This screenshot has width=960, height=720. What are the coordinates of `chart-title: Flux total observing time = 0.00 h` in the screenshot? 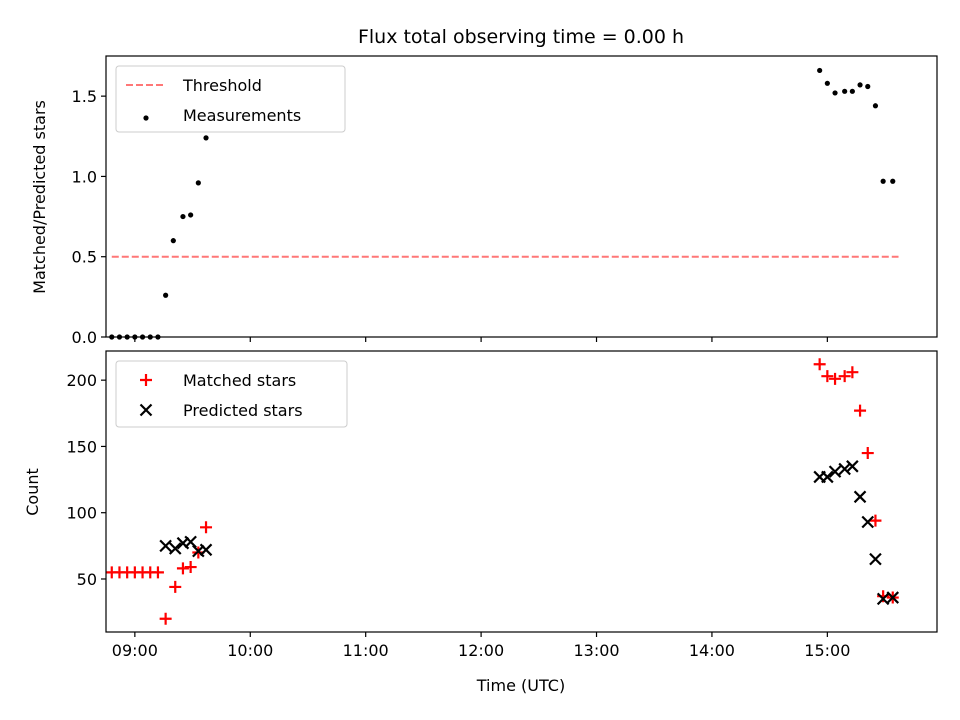 It's located at (521, 37).